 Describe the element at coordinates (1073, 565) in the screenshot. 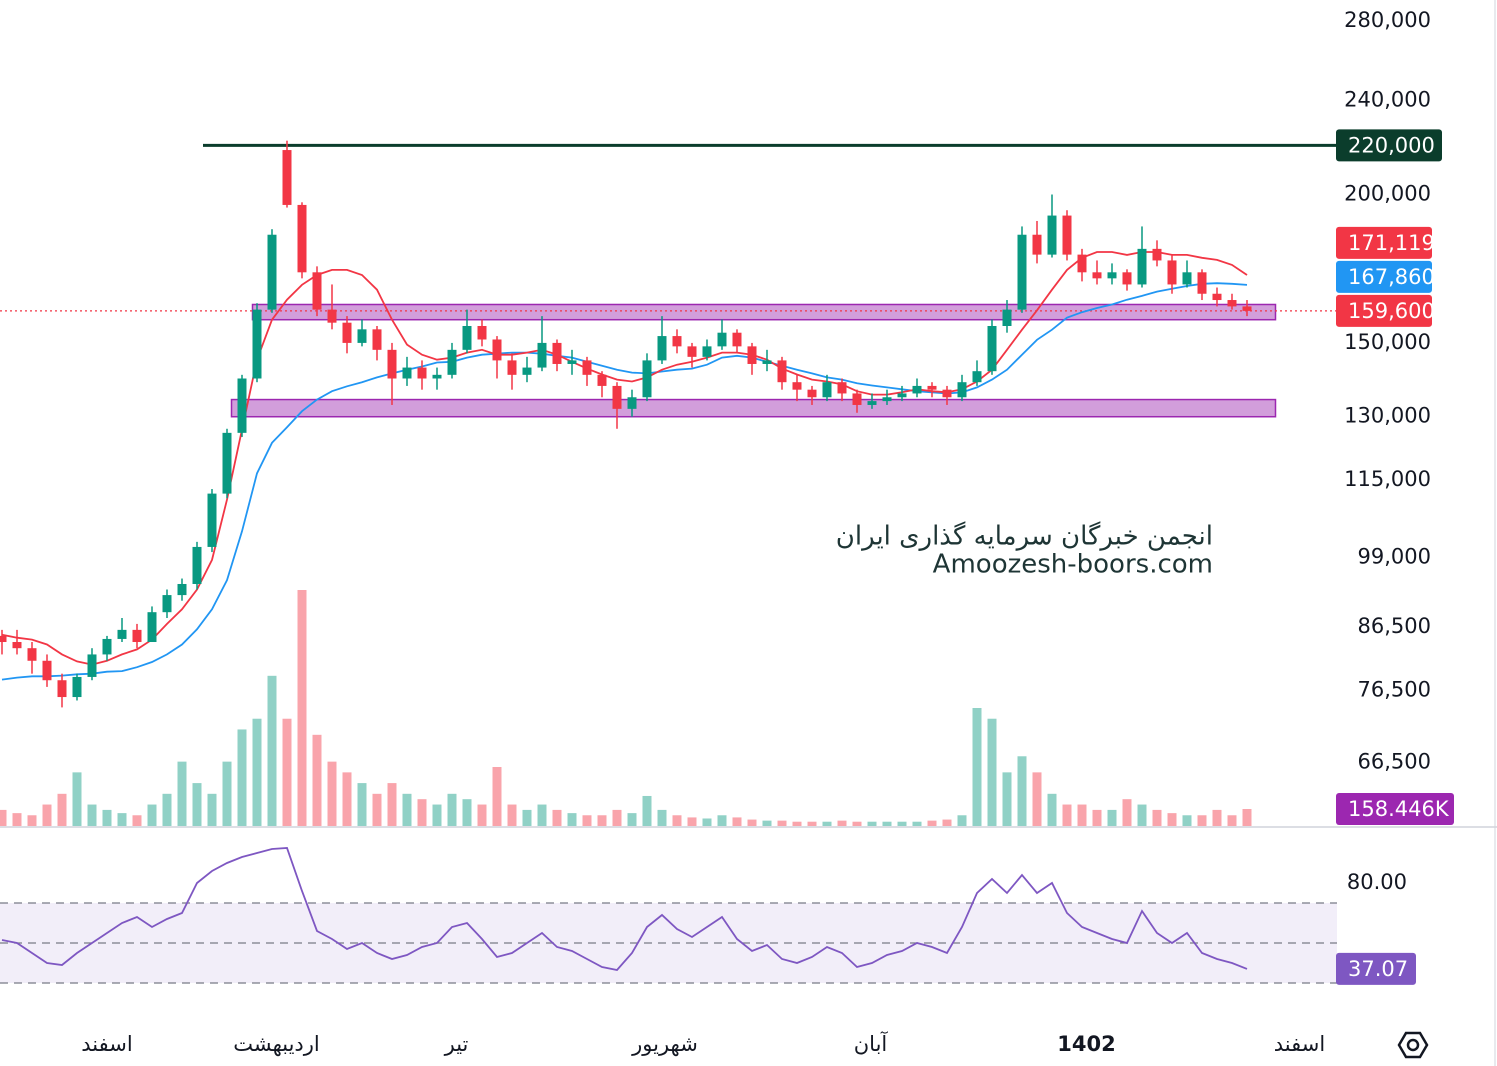

I see `watermark: Amoozesh-boors.com` at that location.